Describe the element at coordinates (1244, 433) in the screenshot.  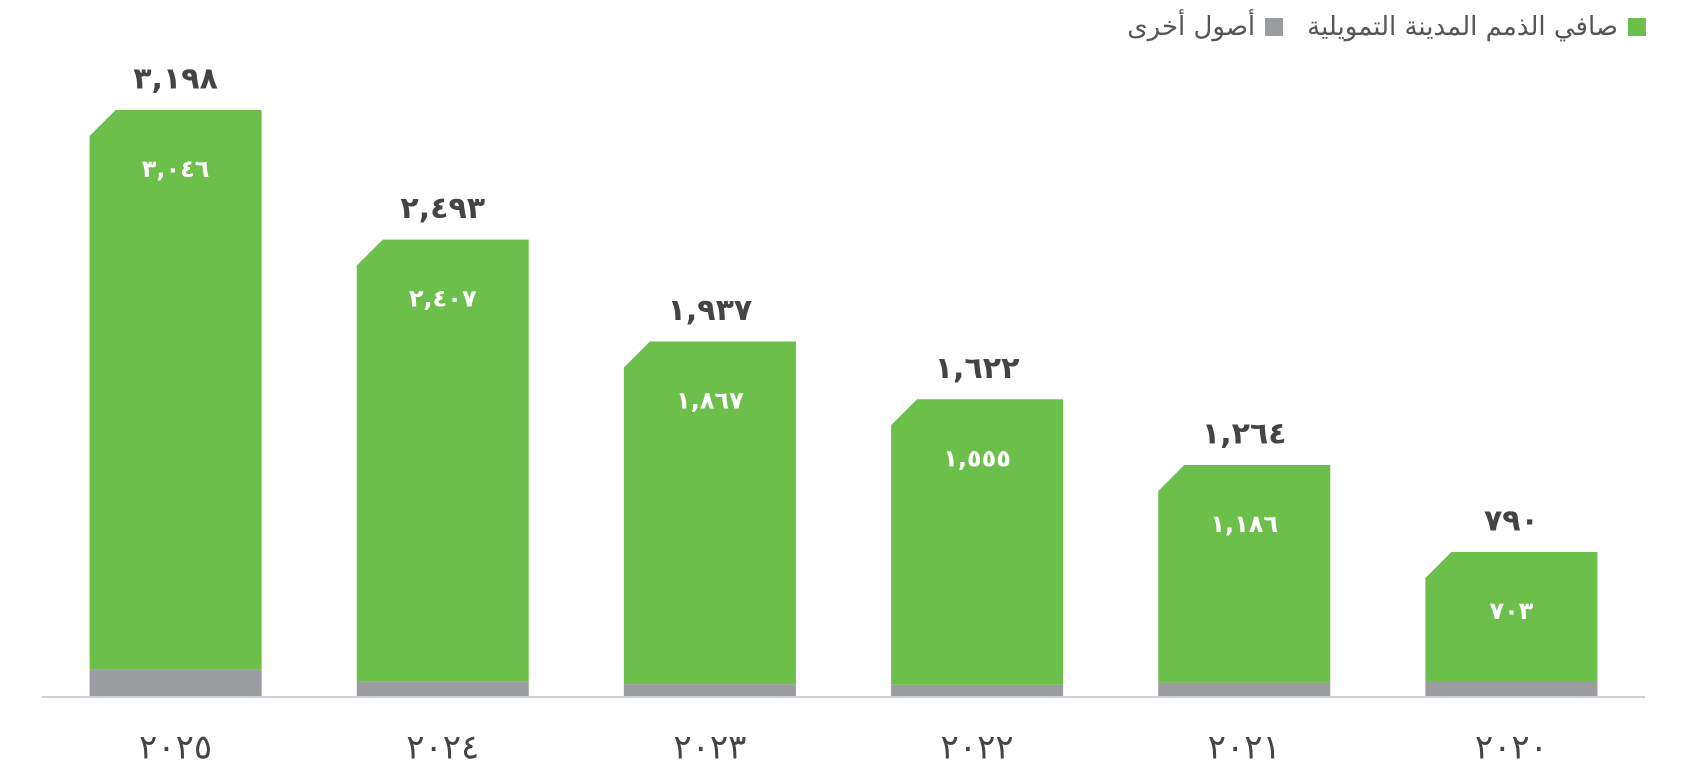
I see `total-label: ١,٢٦٤` at that location.